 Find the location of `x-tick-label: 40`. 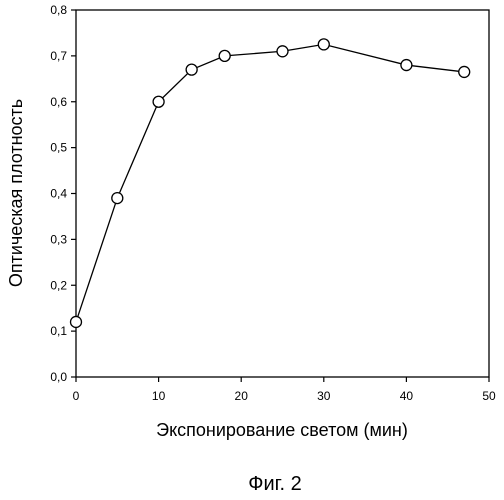

x-tick-label: 40 is located at coordinates (407, 396).